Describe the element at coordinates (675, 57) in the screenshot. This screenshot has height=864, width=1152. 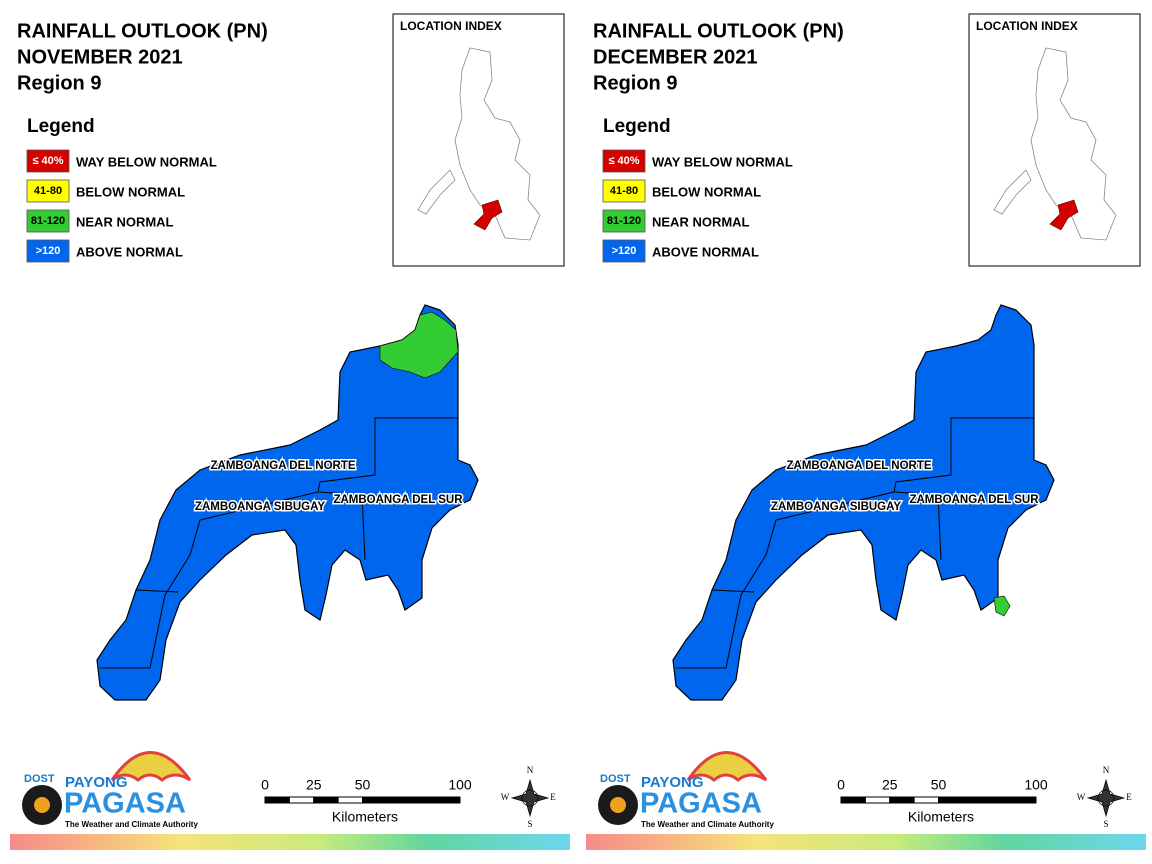
I see `map-title: DECEMBER 2021` at that location.